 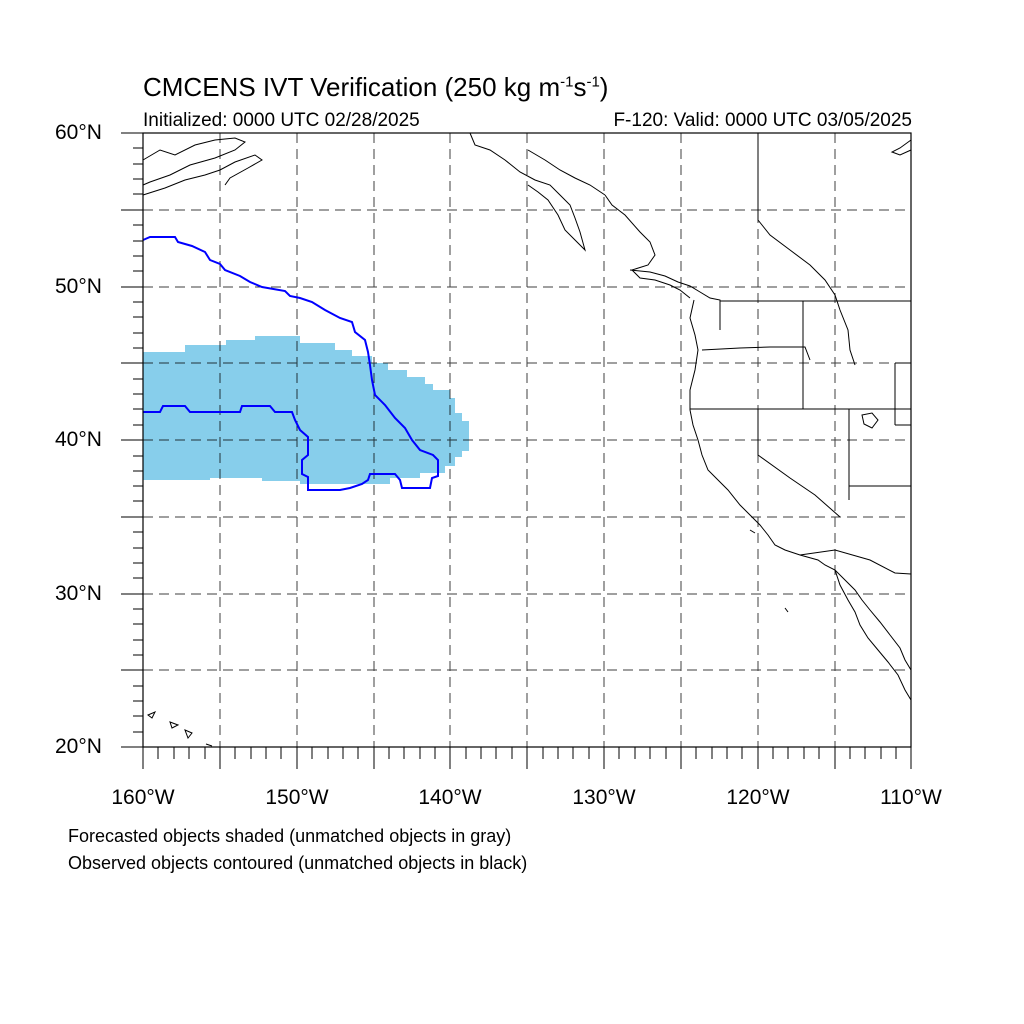 What do you see at coordinates (376, 87) in the screenshot?
I see `chart-title: CMCENS IVT Verification (250 kg m-1s-1)` at bounding box center [376, 87].